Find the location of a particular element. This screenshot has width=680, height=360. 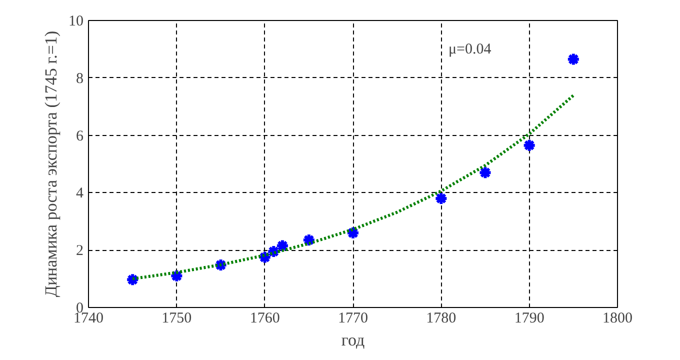

x-tick-label: 1780 is located at coordinates (441, 318).